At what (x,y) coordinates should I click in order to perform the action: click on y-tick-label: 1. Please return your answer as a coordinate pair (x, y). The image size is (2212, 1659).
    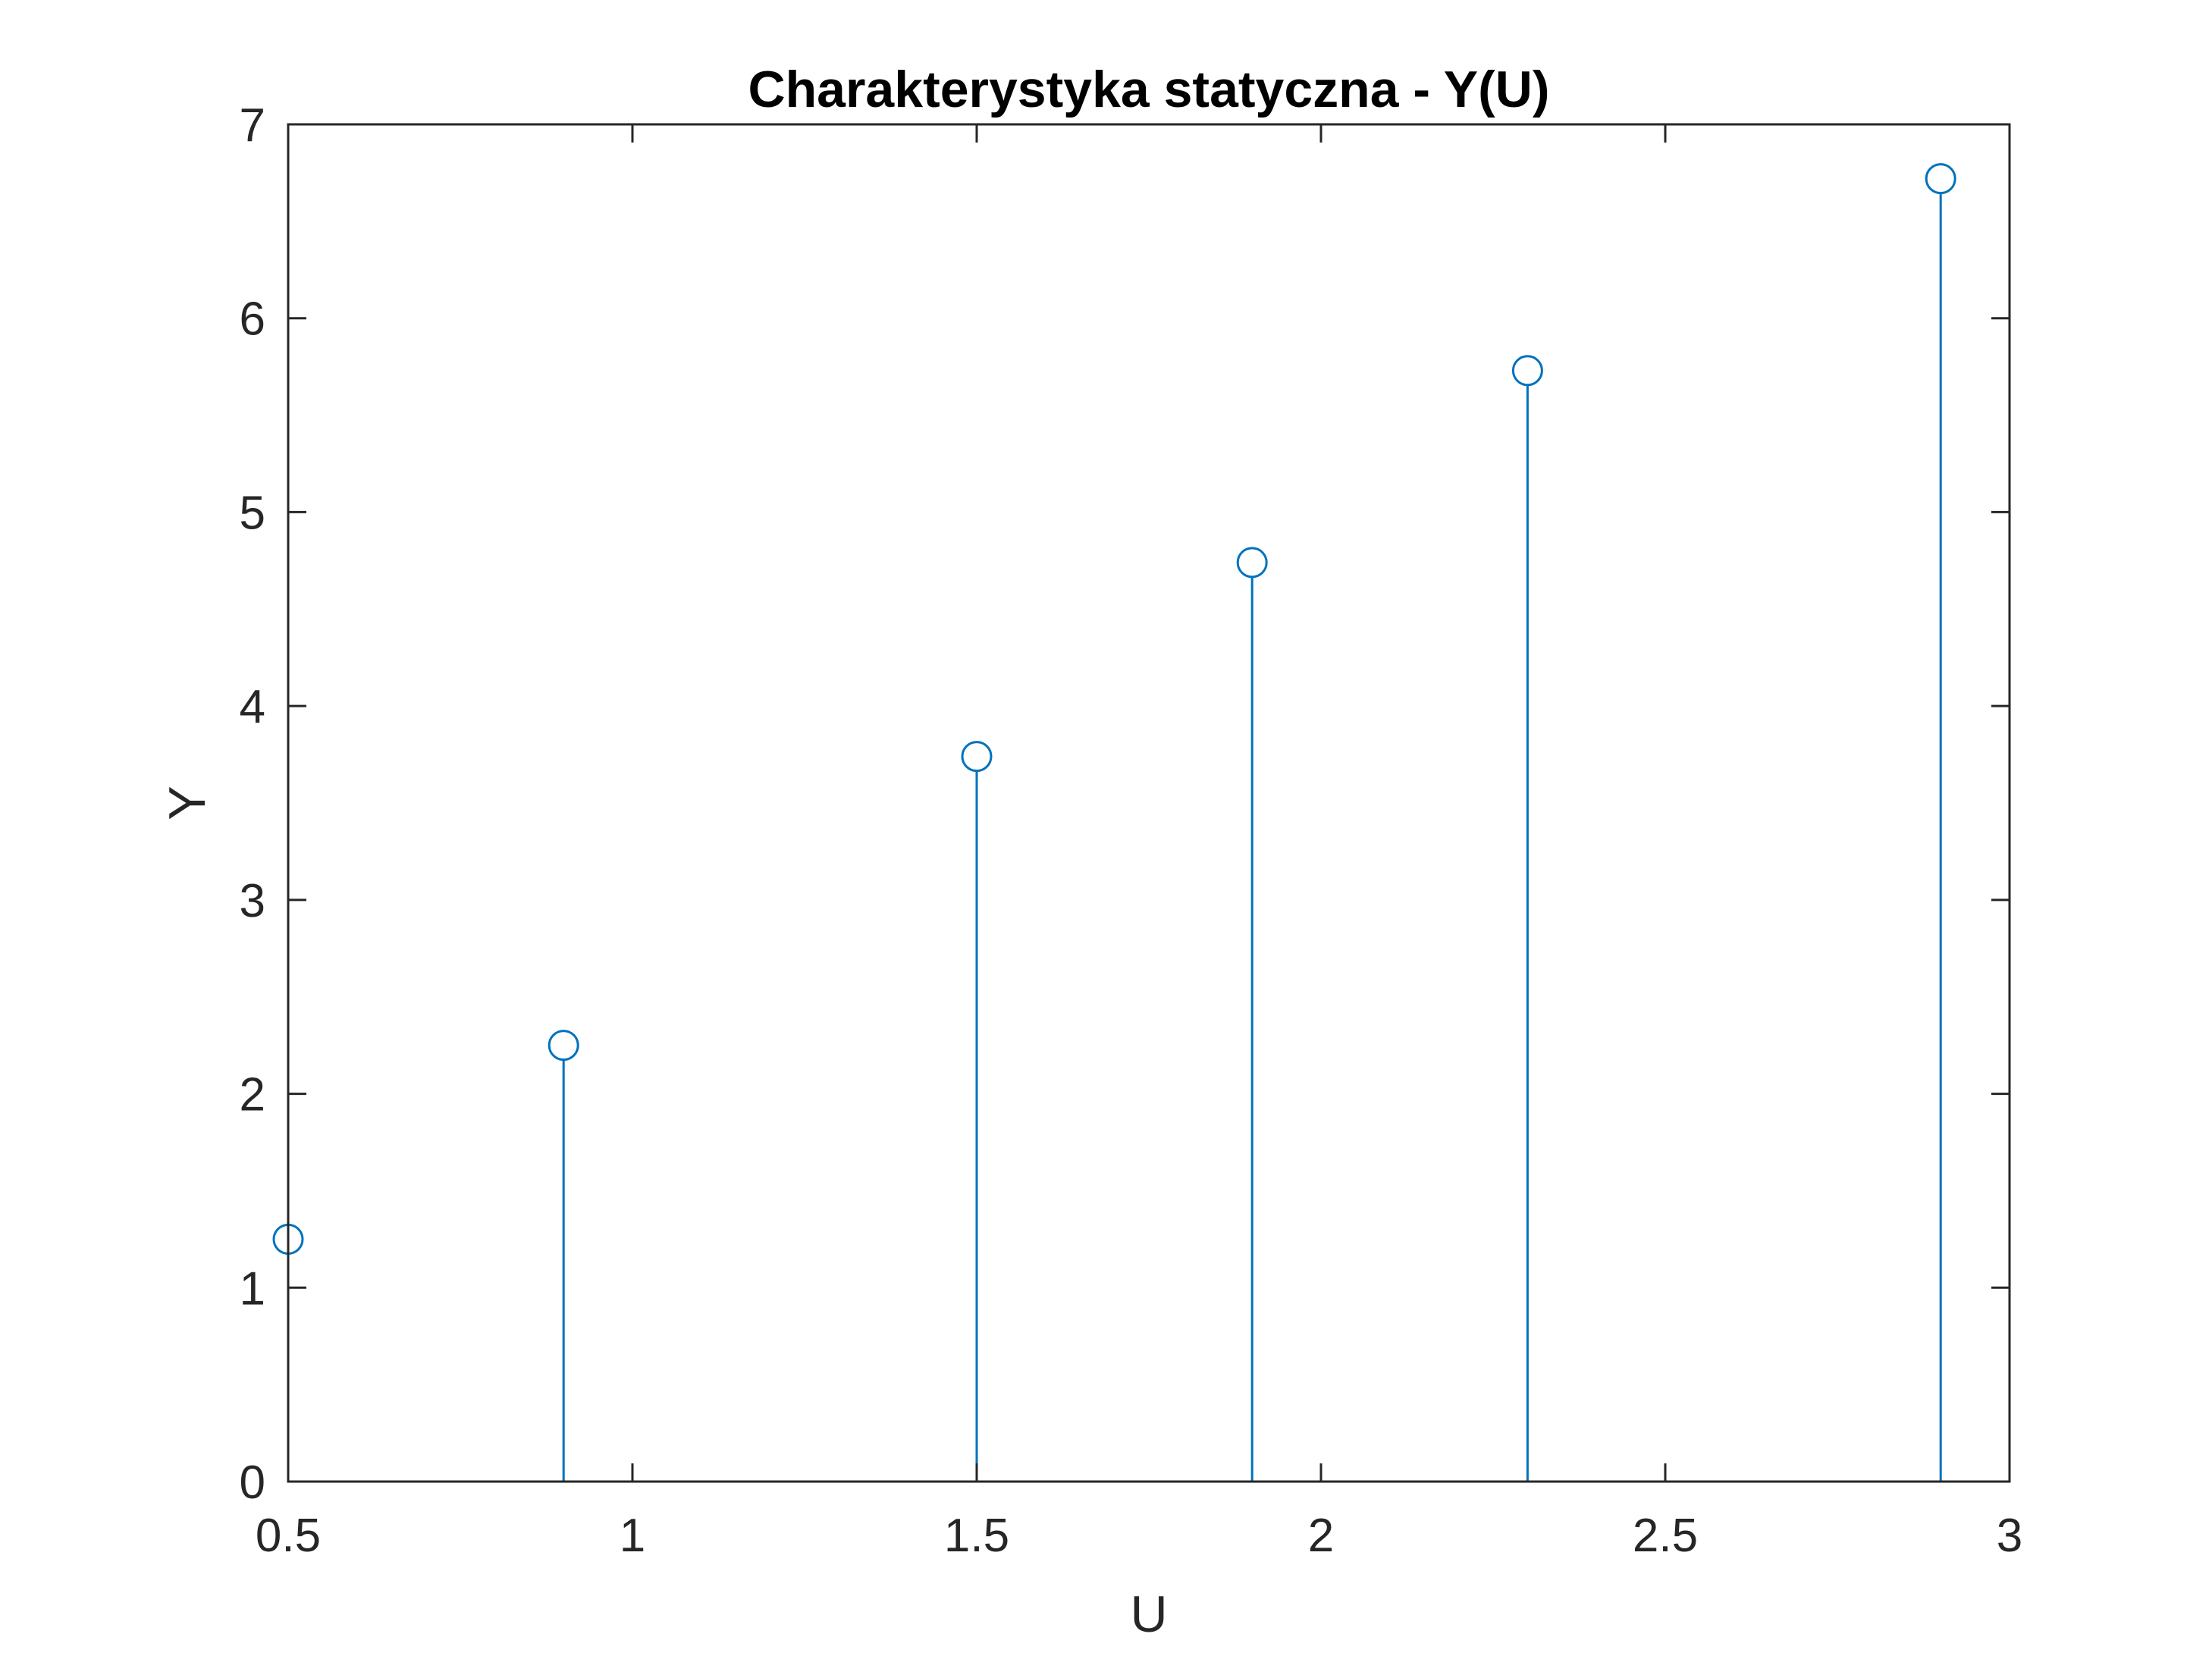
    Looking at the image, I should click on (252, 1288).